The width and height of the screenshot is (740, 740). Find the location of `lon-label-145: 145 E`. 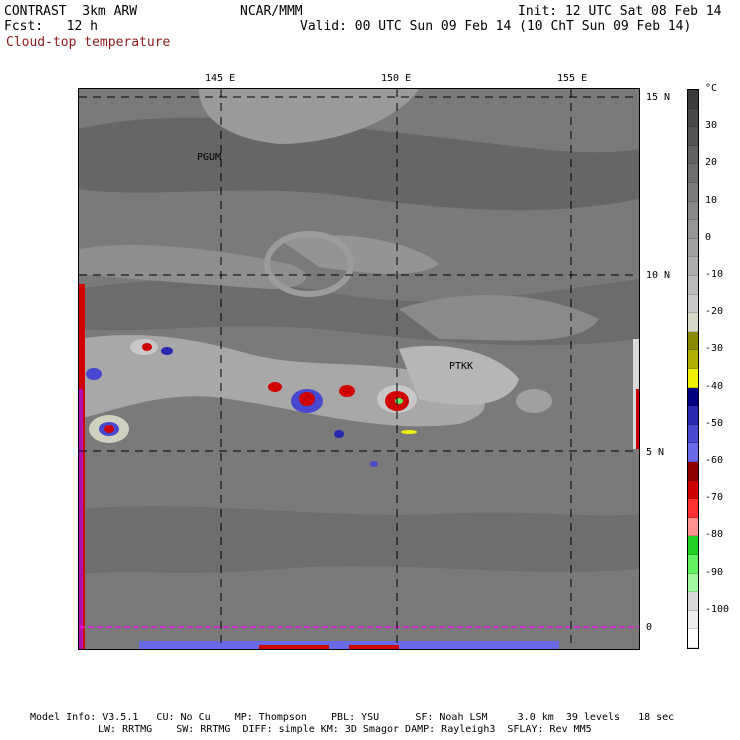

lon-label-145: 145 E is located at coordinates (220, 78).